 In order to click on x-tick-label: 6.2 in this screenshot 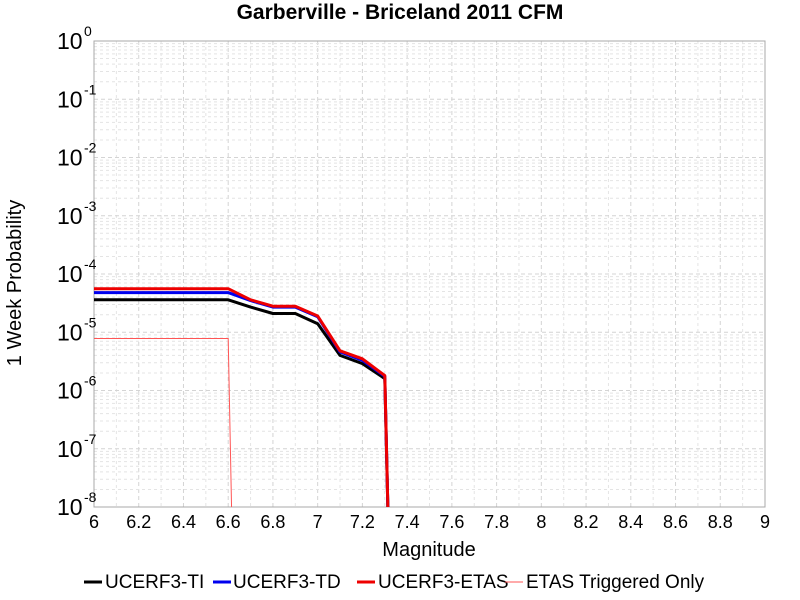, I will do `click(138, 522)`.